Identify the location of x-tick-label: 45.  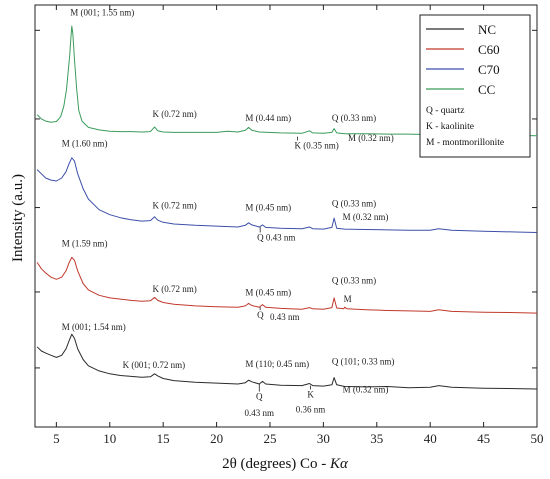
(483, 438).